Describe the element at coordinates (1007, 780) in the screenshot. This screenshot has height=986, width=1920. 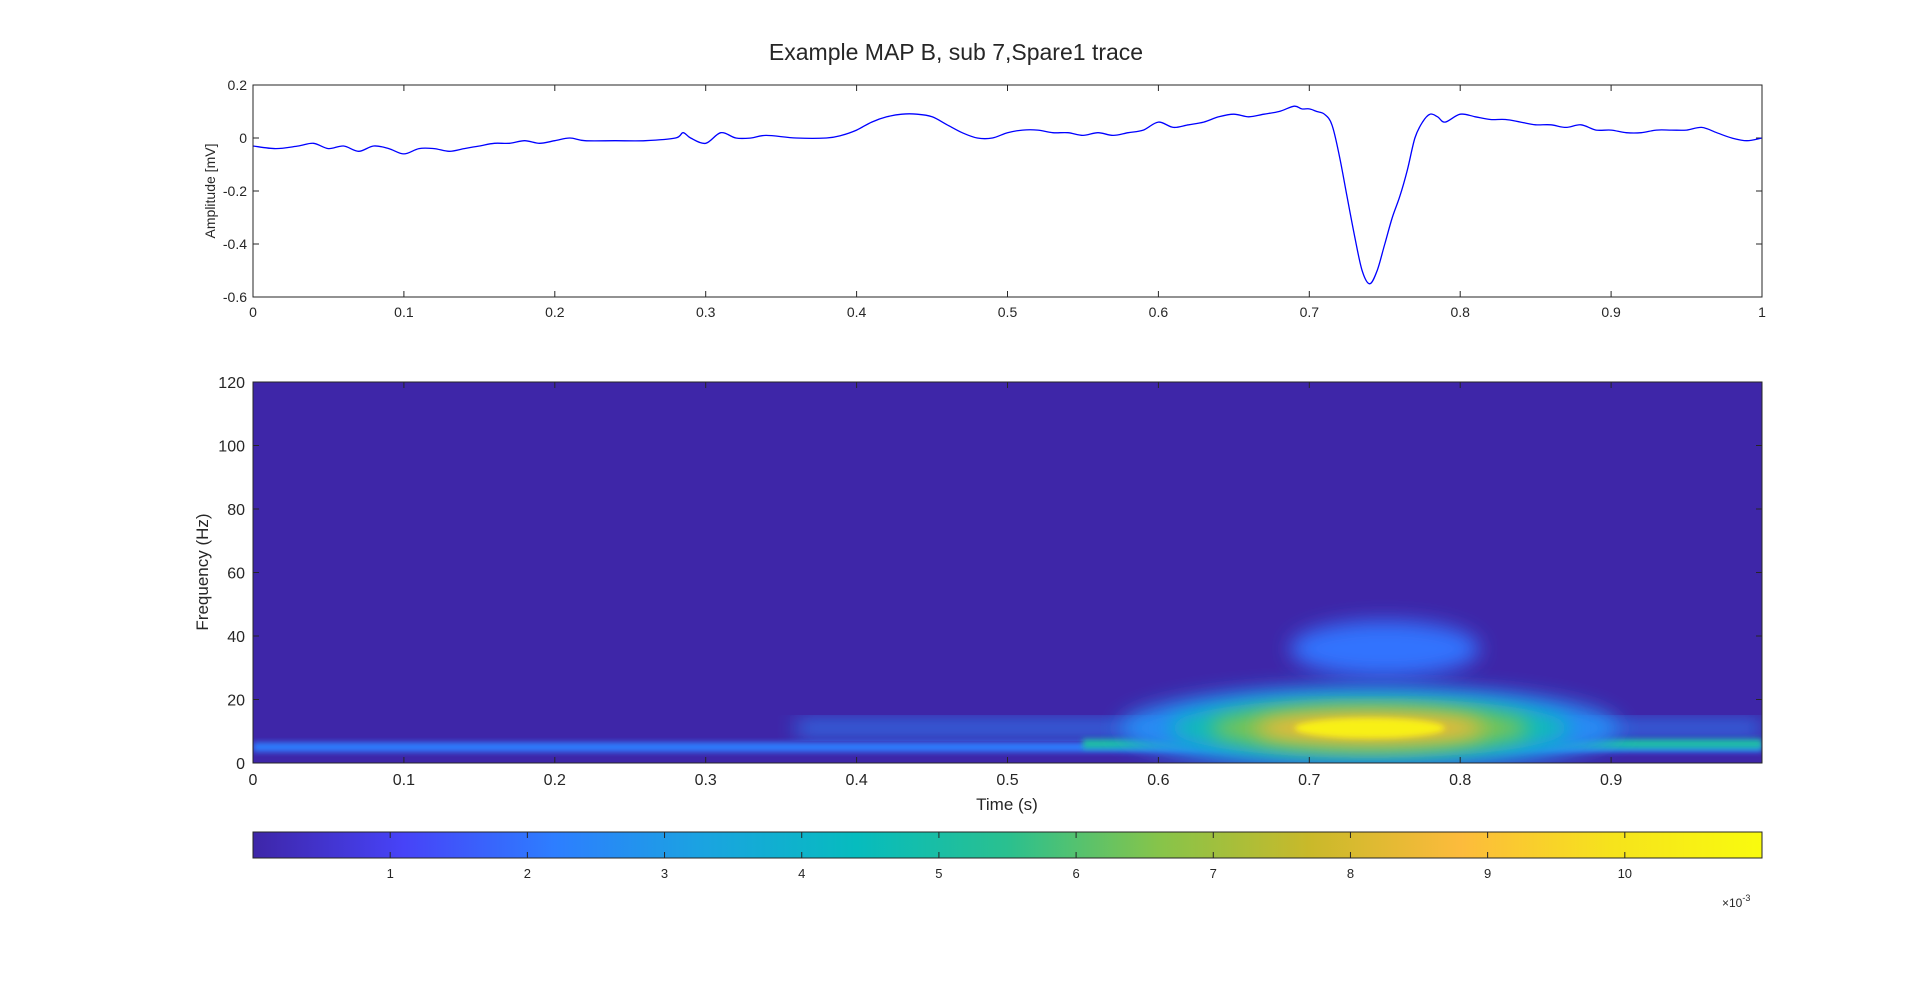
I see `spectrogram-x-tick-label: 0.5` at that location.